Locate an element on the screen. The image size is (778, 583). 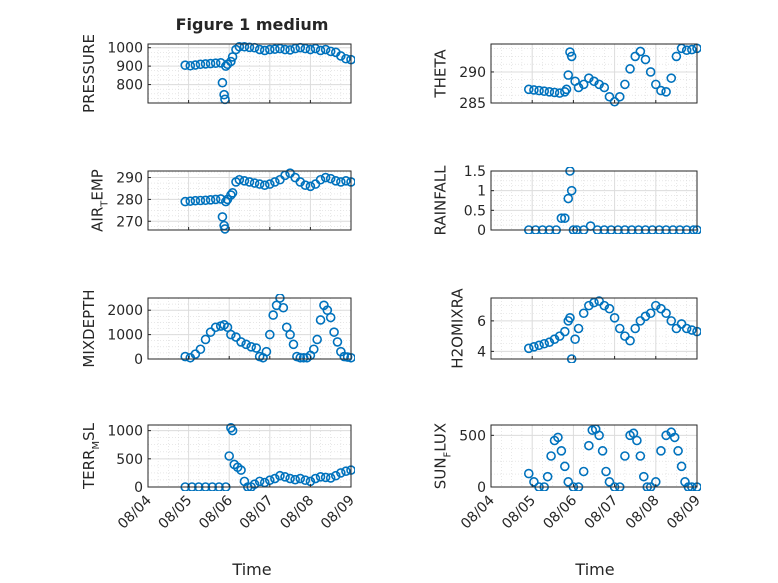
y-tick-label: 4 is located at coordinates (481, 352).